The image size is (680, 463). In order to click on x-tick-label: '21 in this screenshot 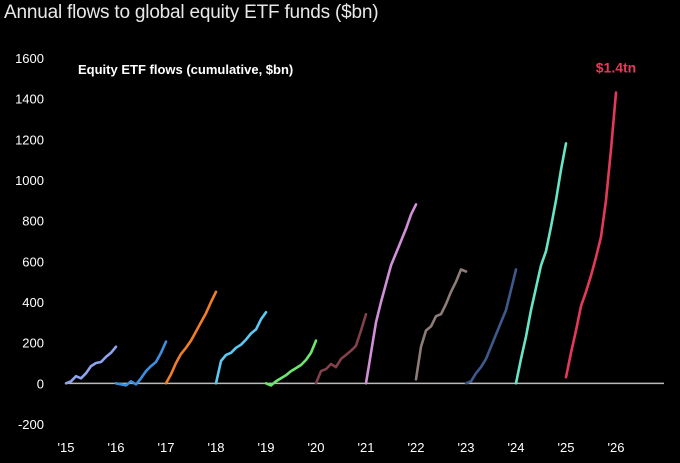, I will do `click(366, 447)`.